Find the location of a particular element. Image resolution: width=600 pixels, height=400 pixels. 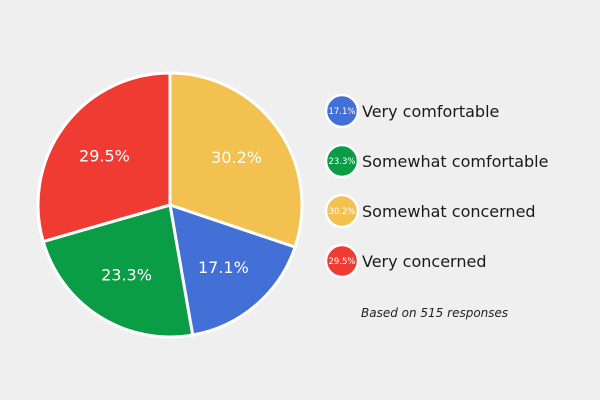

pie-slice-somewhat-concerned is located at coordinates (236, 160).